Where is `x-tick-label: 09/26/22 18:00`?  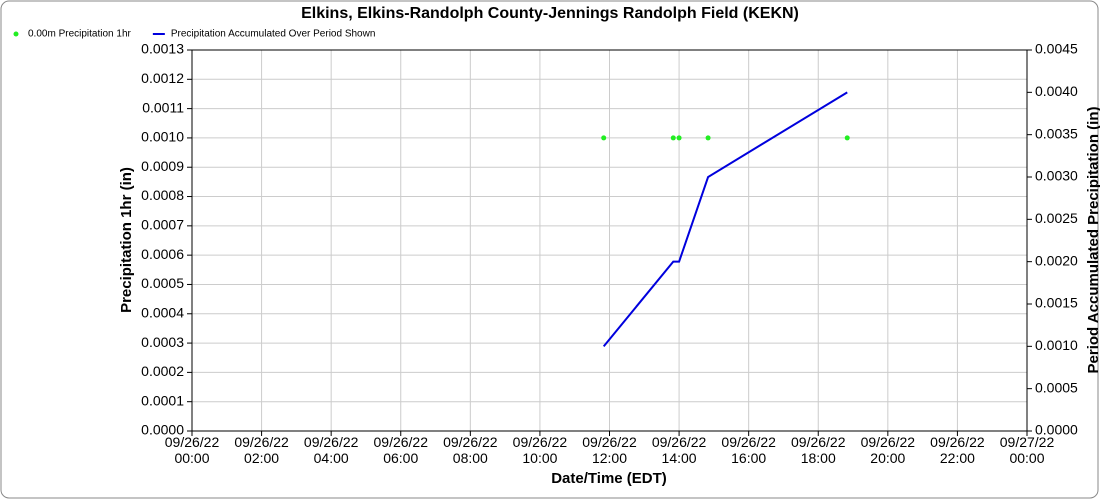 x-tick-label: 09/26/22 18:00 is located at coordinates (818, 450).